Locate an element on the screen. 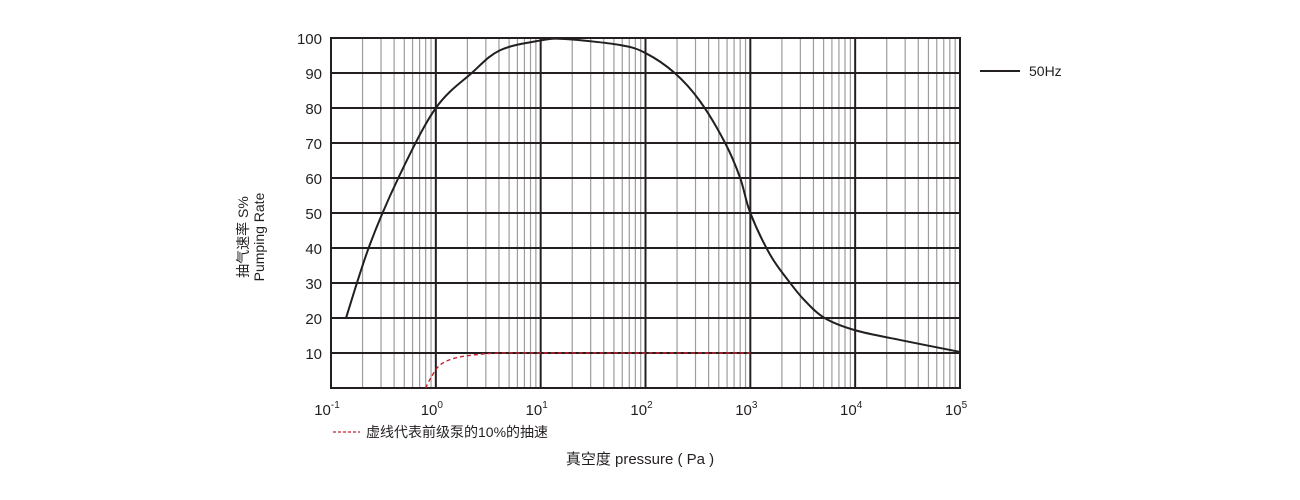  x-tick-exponent: 5 is located at coordinates (965, 405).